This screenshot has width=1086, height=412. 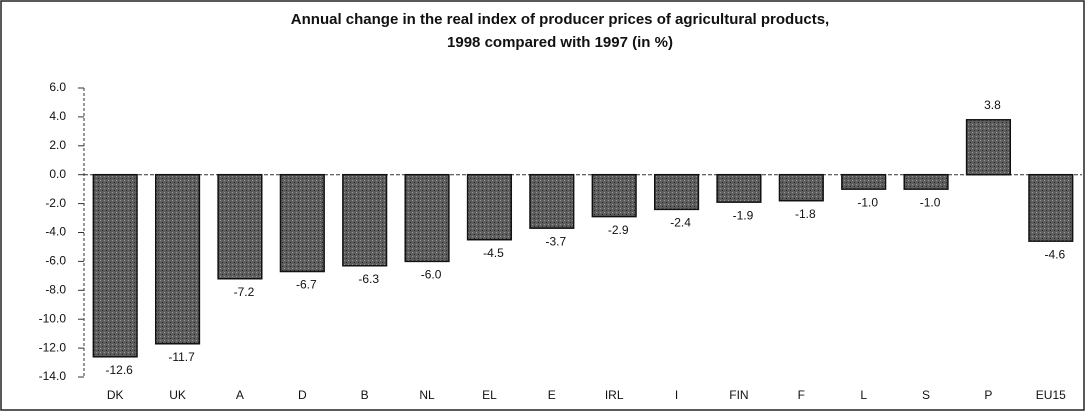 I want to click on y-tick-label: 4.0, so click(x=57, y=116).